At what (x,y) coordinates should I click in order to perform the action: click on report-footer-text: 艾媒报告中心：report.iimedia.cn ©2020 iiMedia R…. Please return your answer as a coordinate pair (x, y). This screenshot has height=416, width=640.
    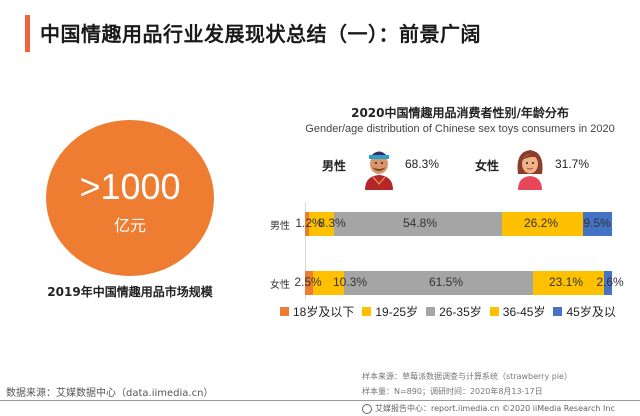
    Looking at the image, I should click on (495, 408).